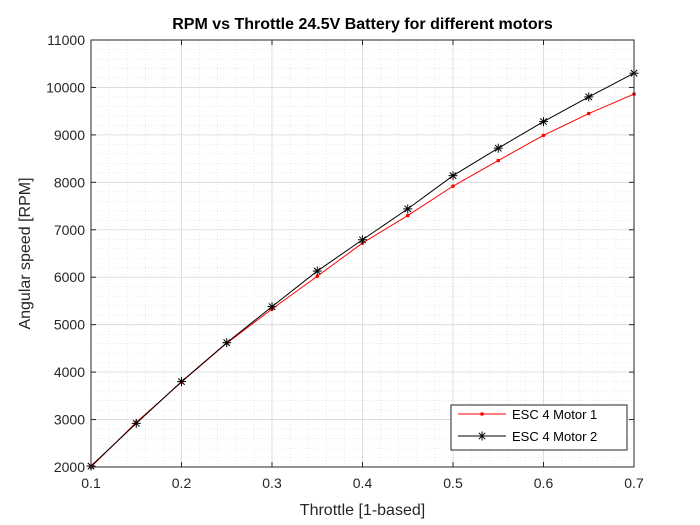 This screenshot has height=525, width=700. What do you see at coordinates (69, 230) in the screenshot?
I see `y-tick-label: 7000` at bounding box center [69, 230].